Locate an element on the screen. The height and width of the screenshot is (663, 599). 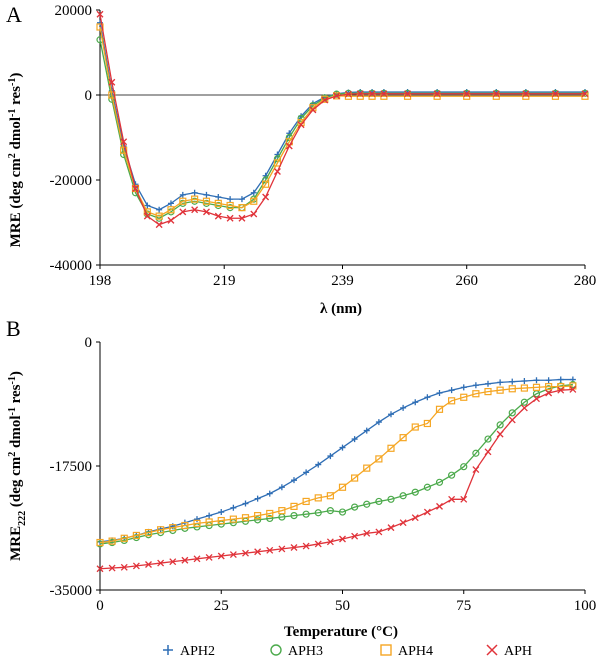
panel-b-x-axis-label: Temperature (°C) is located at coordinates (341, 632).